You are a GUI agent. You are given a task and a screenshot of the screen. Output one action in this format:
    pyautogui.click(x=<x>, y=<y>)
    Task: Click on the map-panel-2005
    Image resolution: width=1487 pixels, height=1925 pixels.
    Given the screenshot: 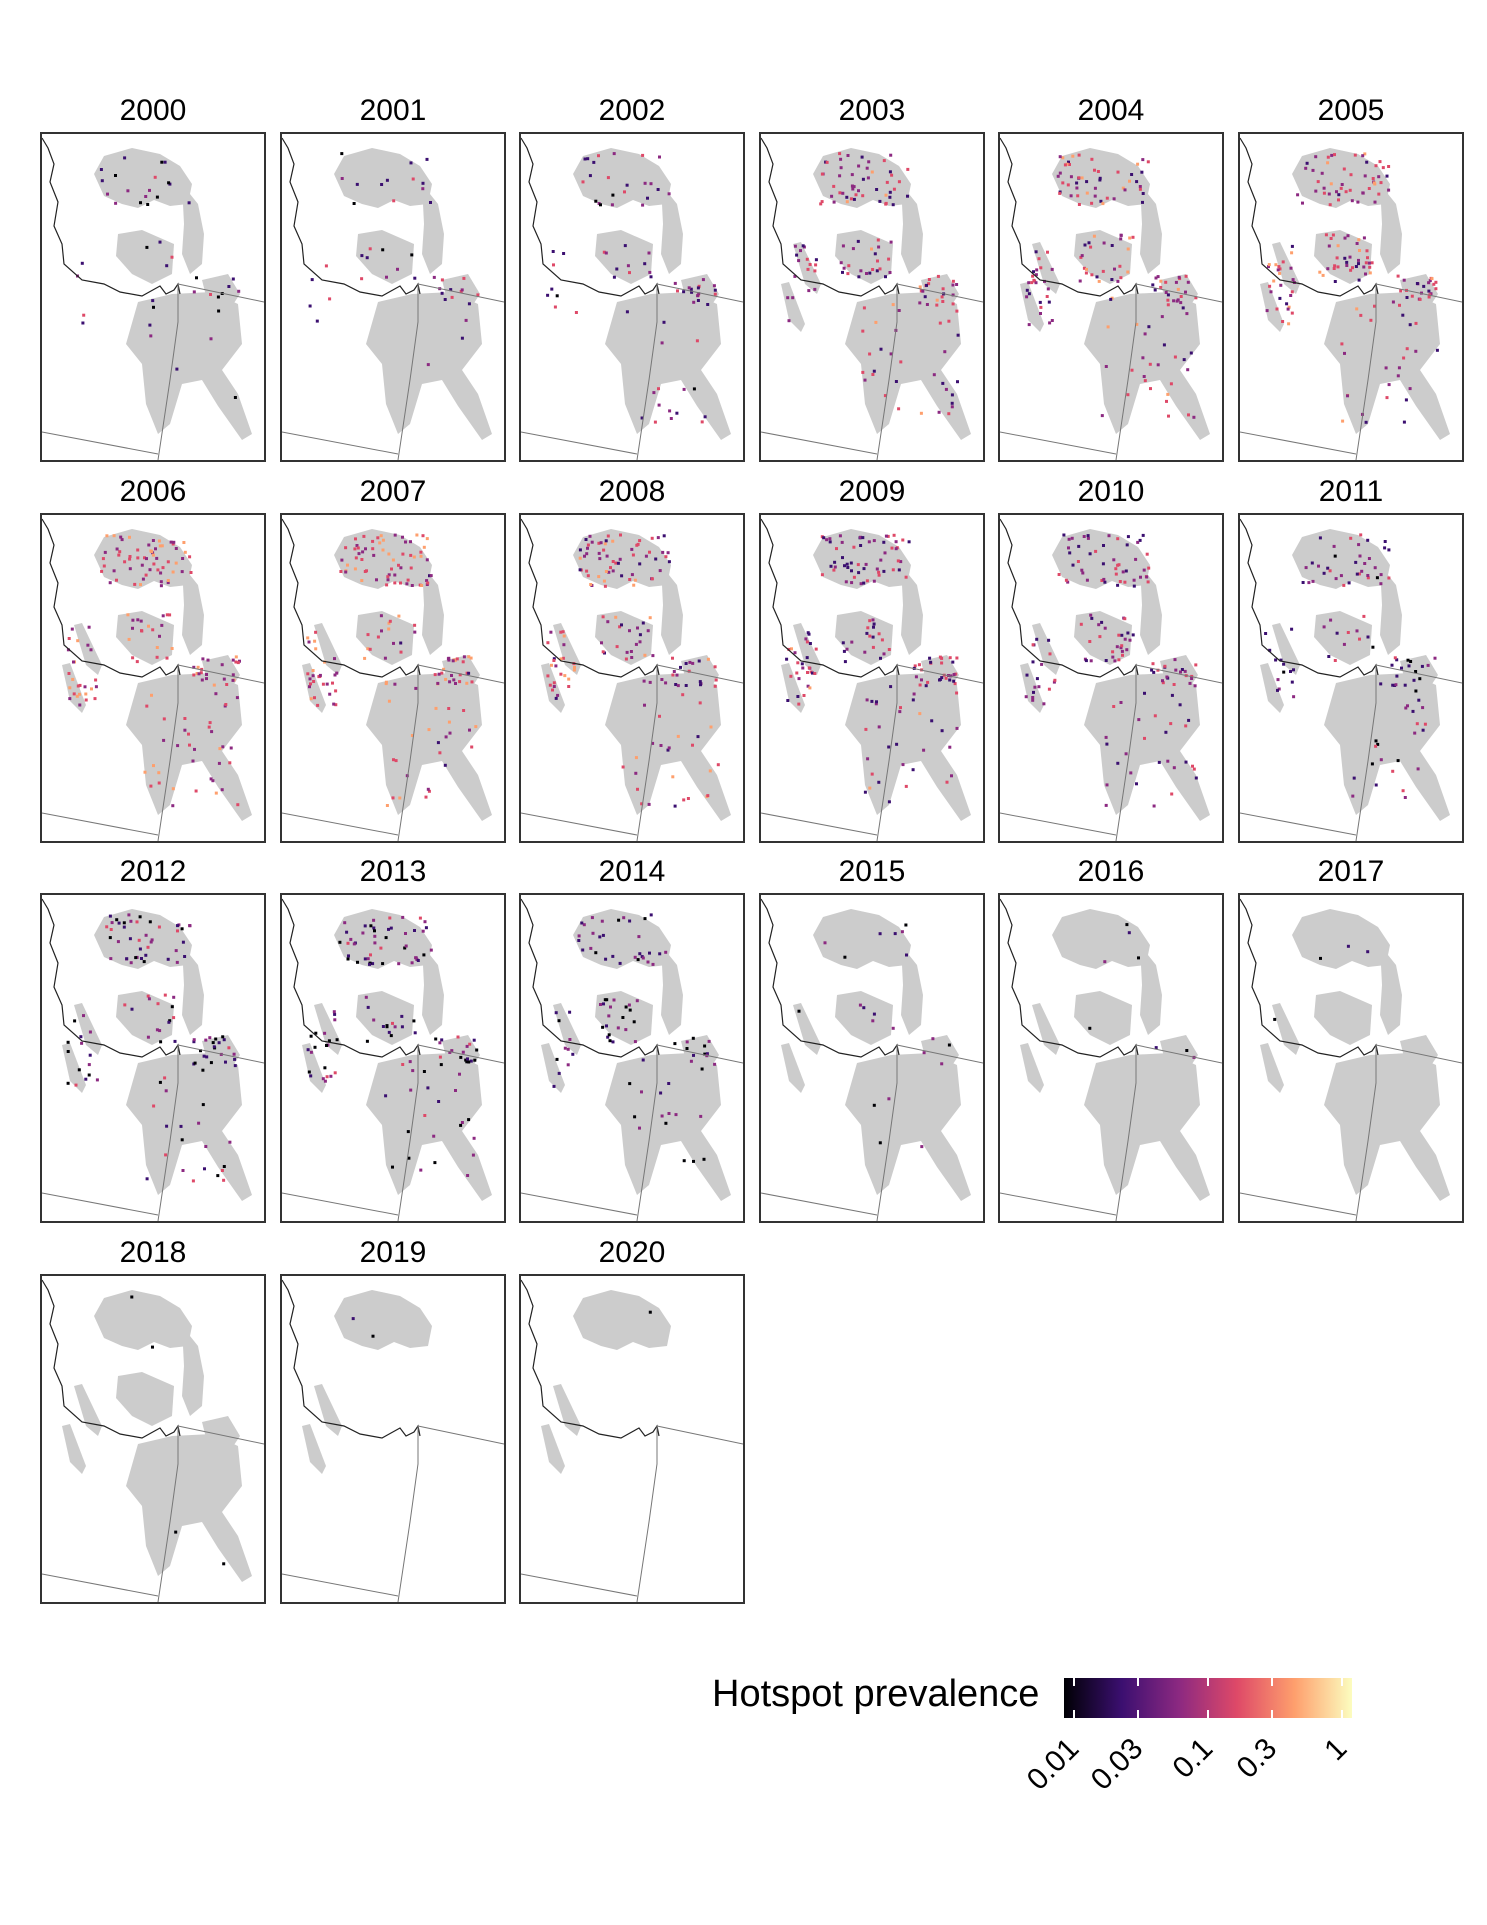 What is the action you would take?
    pyautogui.click(x=1351, y=297)
    